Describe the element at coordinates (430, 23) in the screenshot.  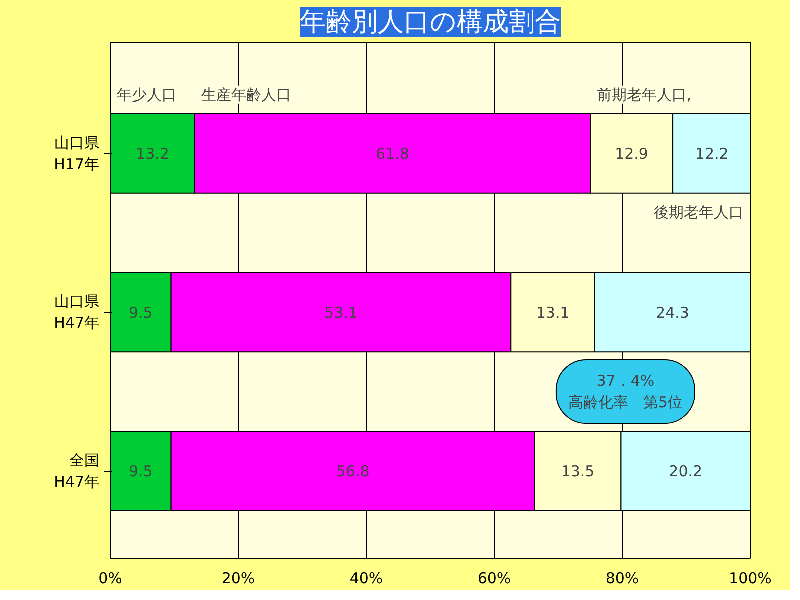
I see `chart-title: 年齢別人口の構成割合` at that location.